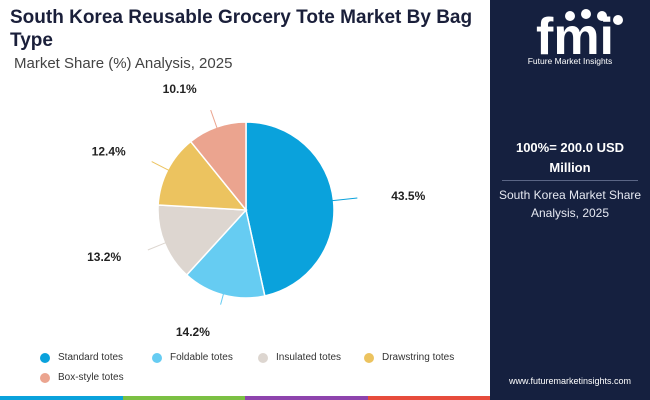 This screenshot has width=650, height=400. Describe the element at coordinates (201, 357) in the screenshot. I see `legend-label: Foldable totes` at that location.